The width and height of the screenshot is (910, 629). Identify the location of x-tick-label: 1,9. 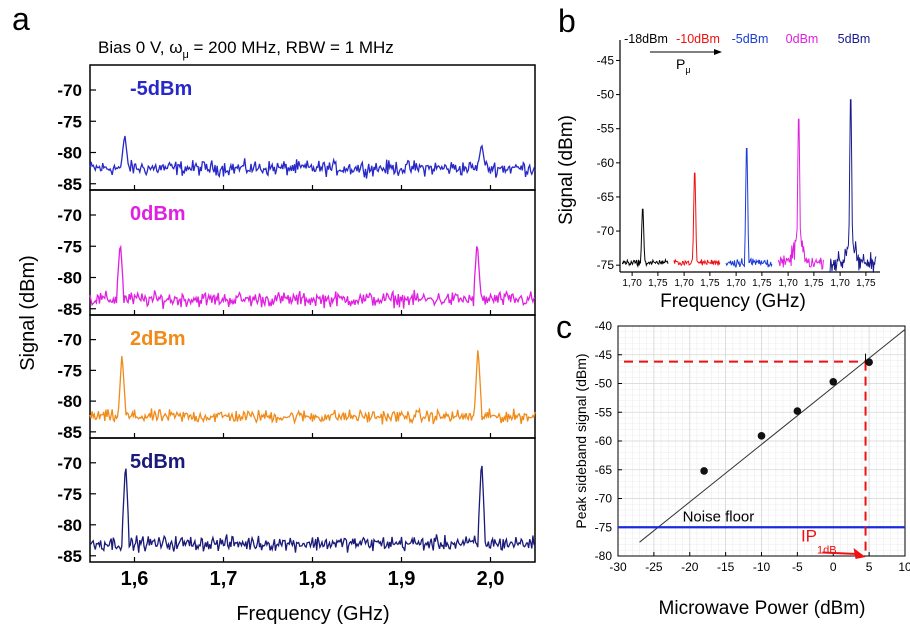
(402, 579).